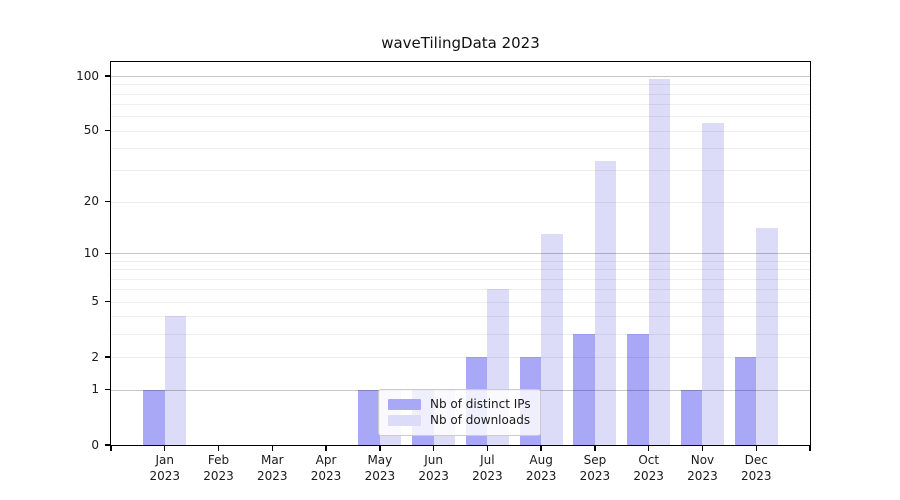  I want to click on bar-downloads-nov, so click(713, 284).